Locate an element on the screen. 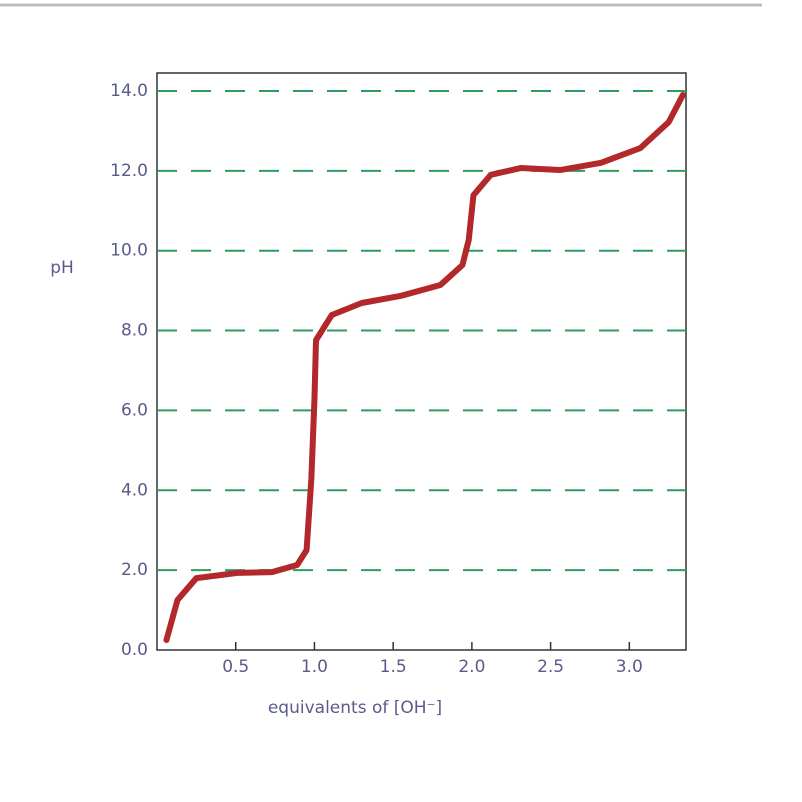 The height and width of the screenshot is (802, 802). y-tick-label: 0.0 is located at coordinates (134, 650).